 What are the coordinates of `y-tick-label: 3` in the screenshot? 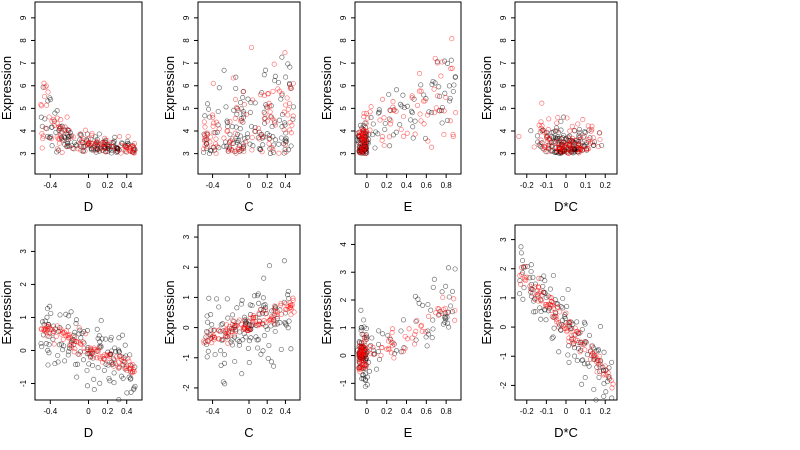 It's located at (186, 236).